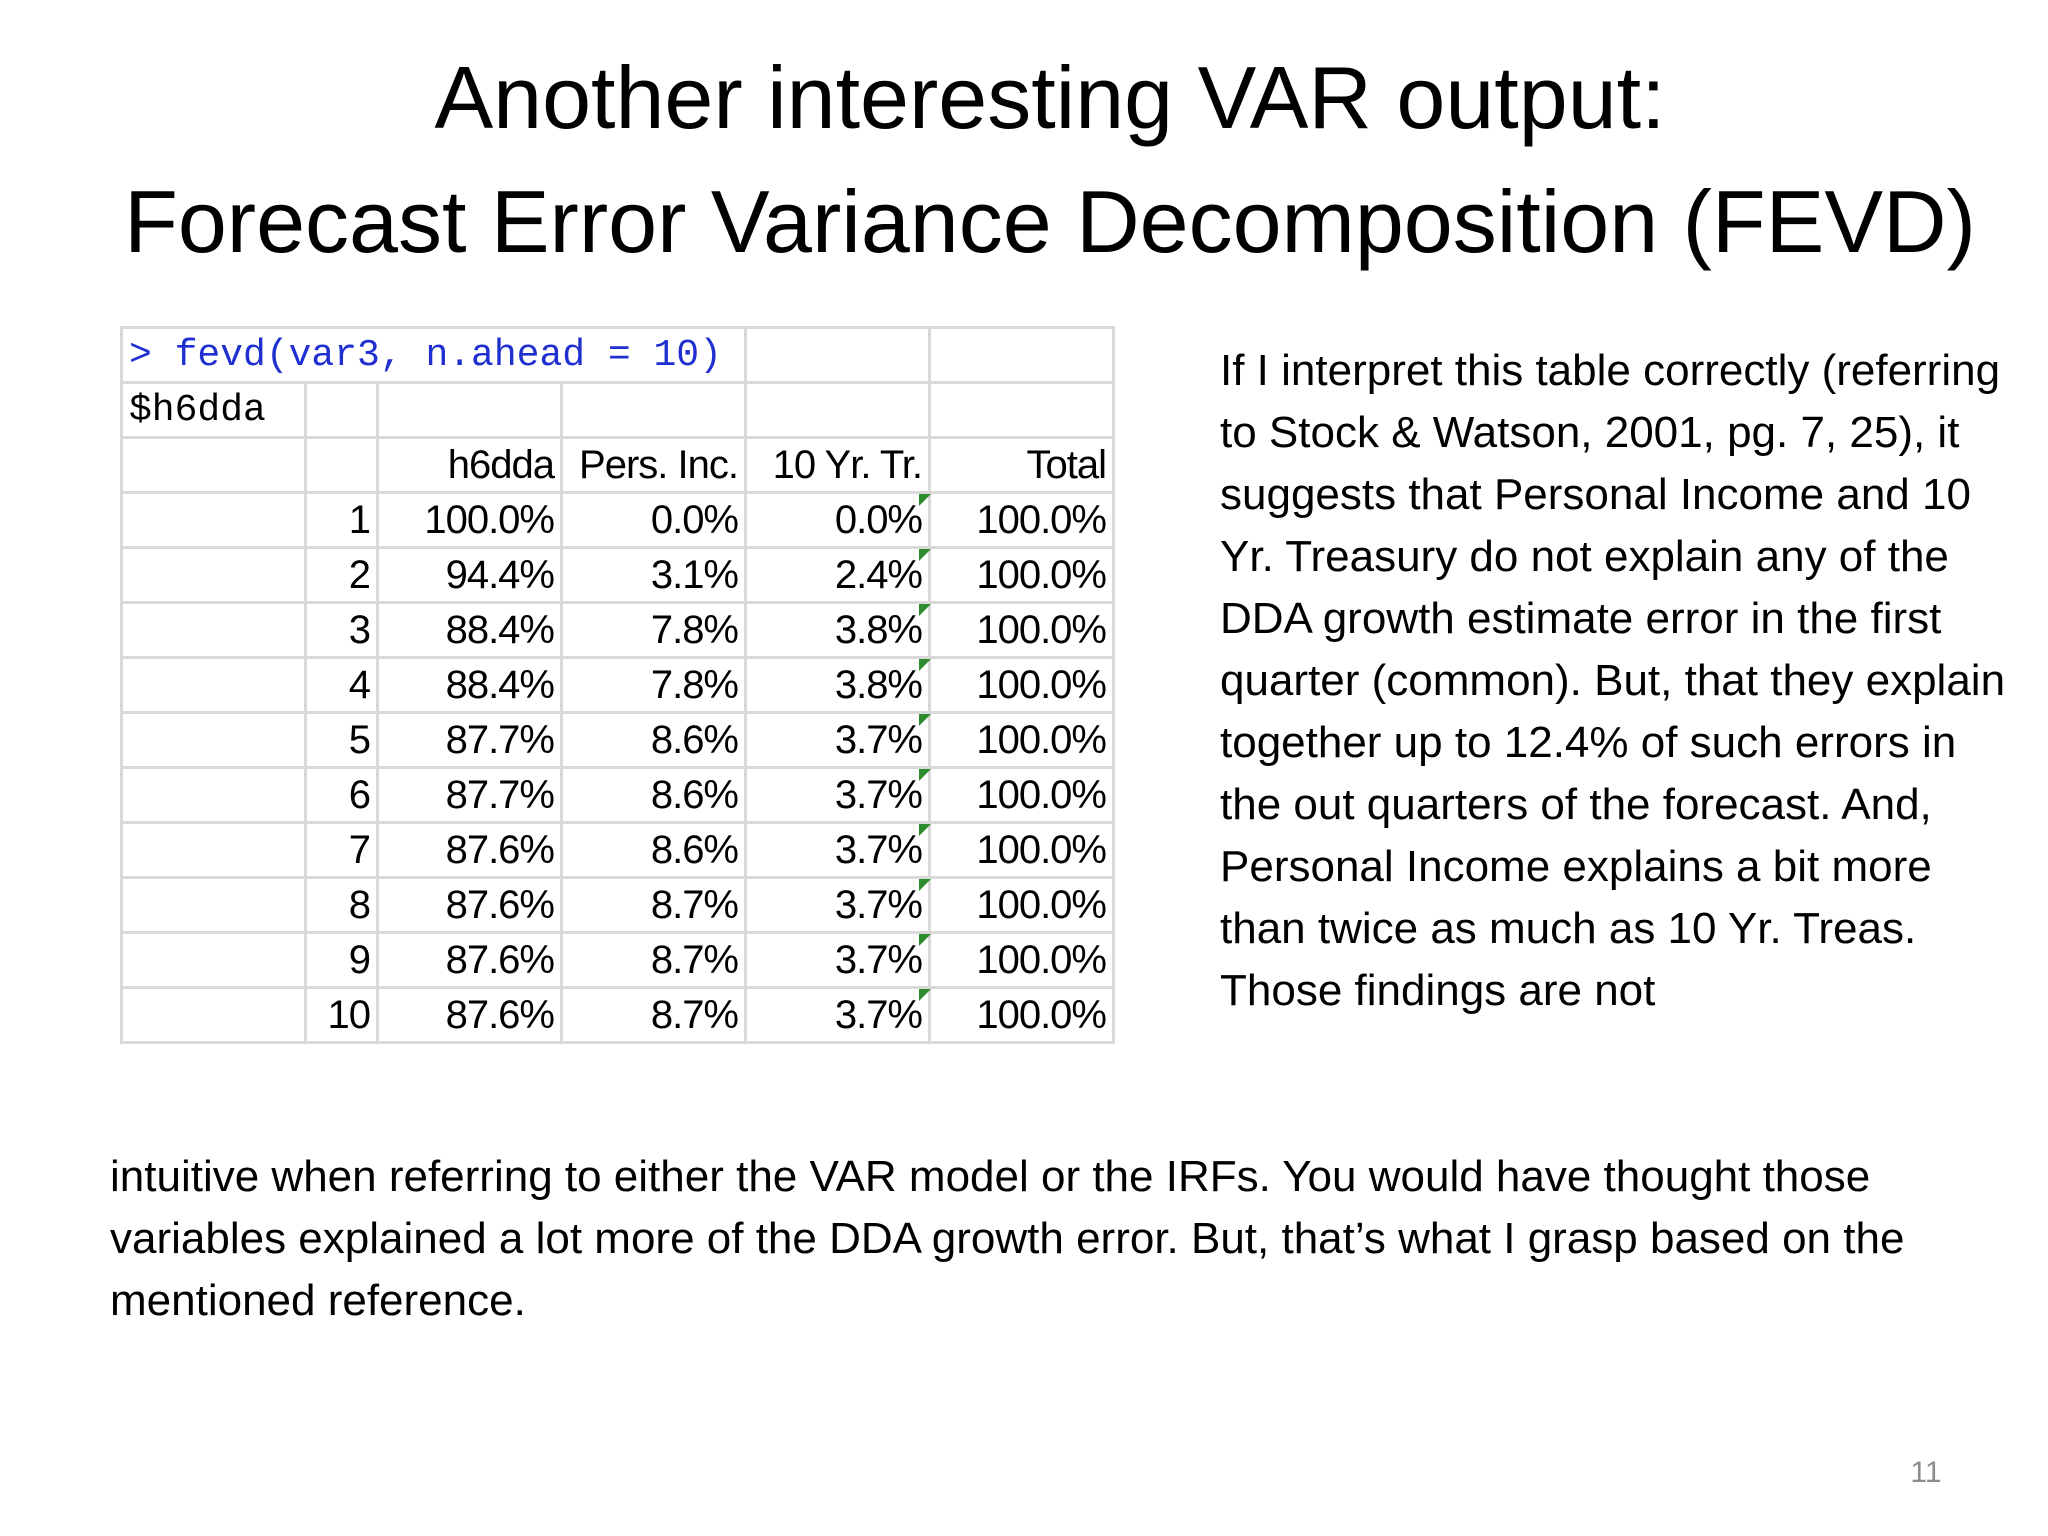  Describe the element at coordinates (341, 795) in the screenshot. I see `step-cell: 6` at that location.